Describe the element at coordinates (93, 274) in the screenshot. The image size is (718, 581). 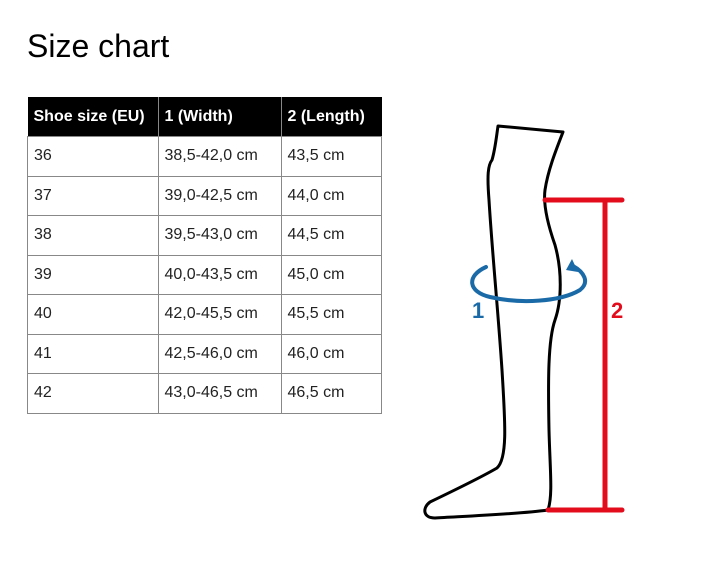
I see `cell-shoe-size: 39` at that location.